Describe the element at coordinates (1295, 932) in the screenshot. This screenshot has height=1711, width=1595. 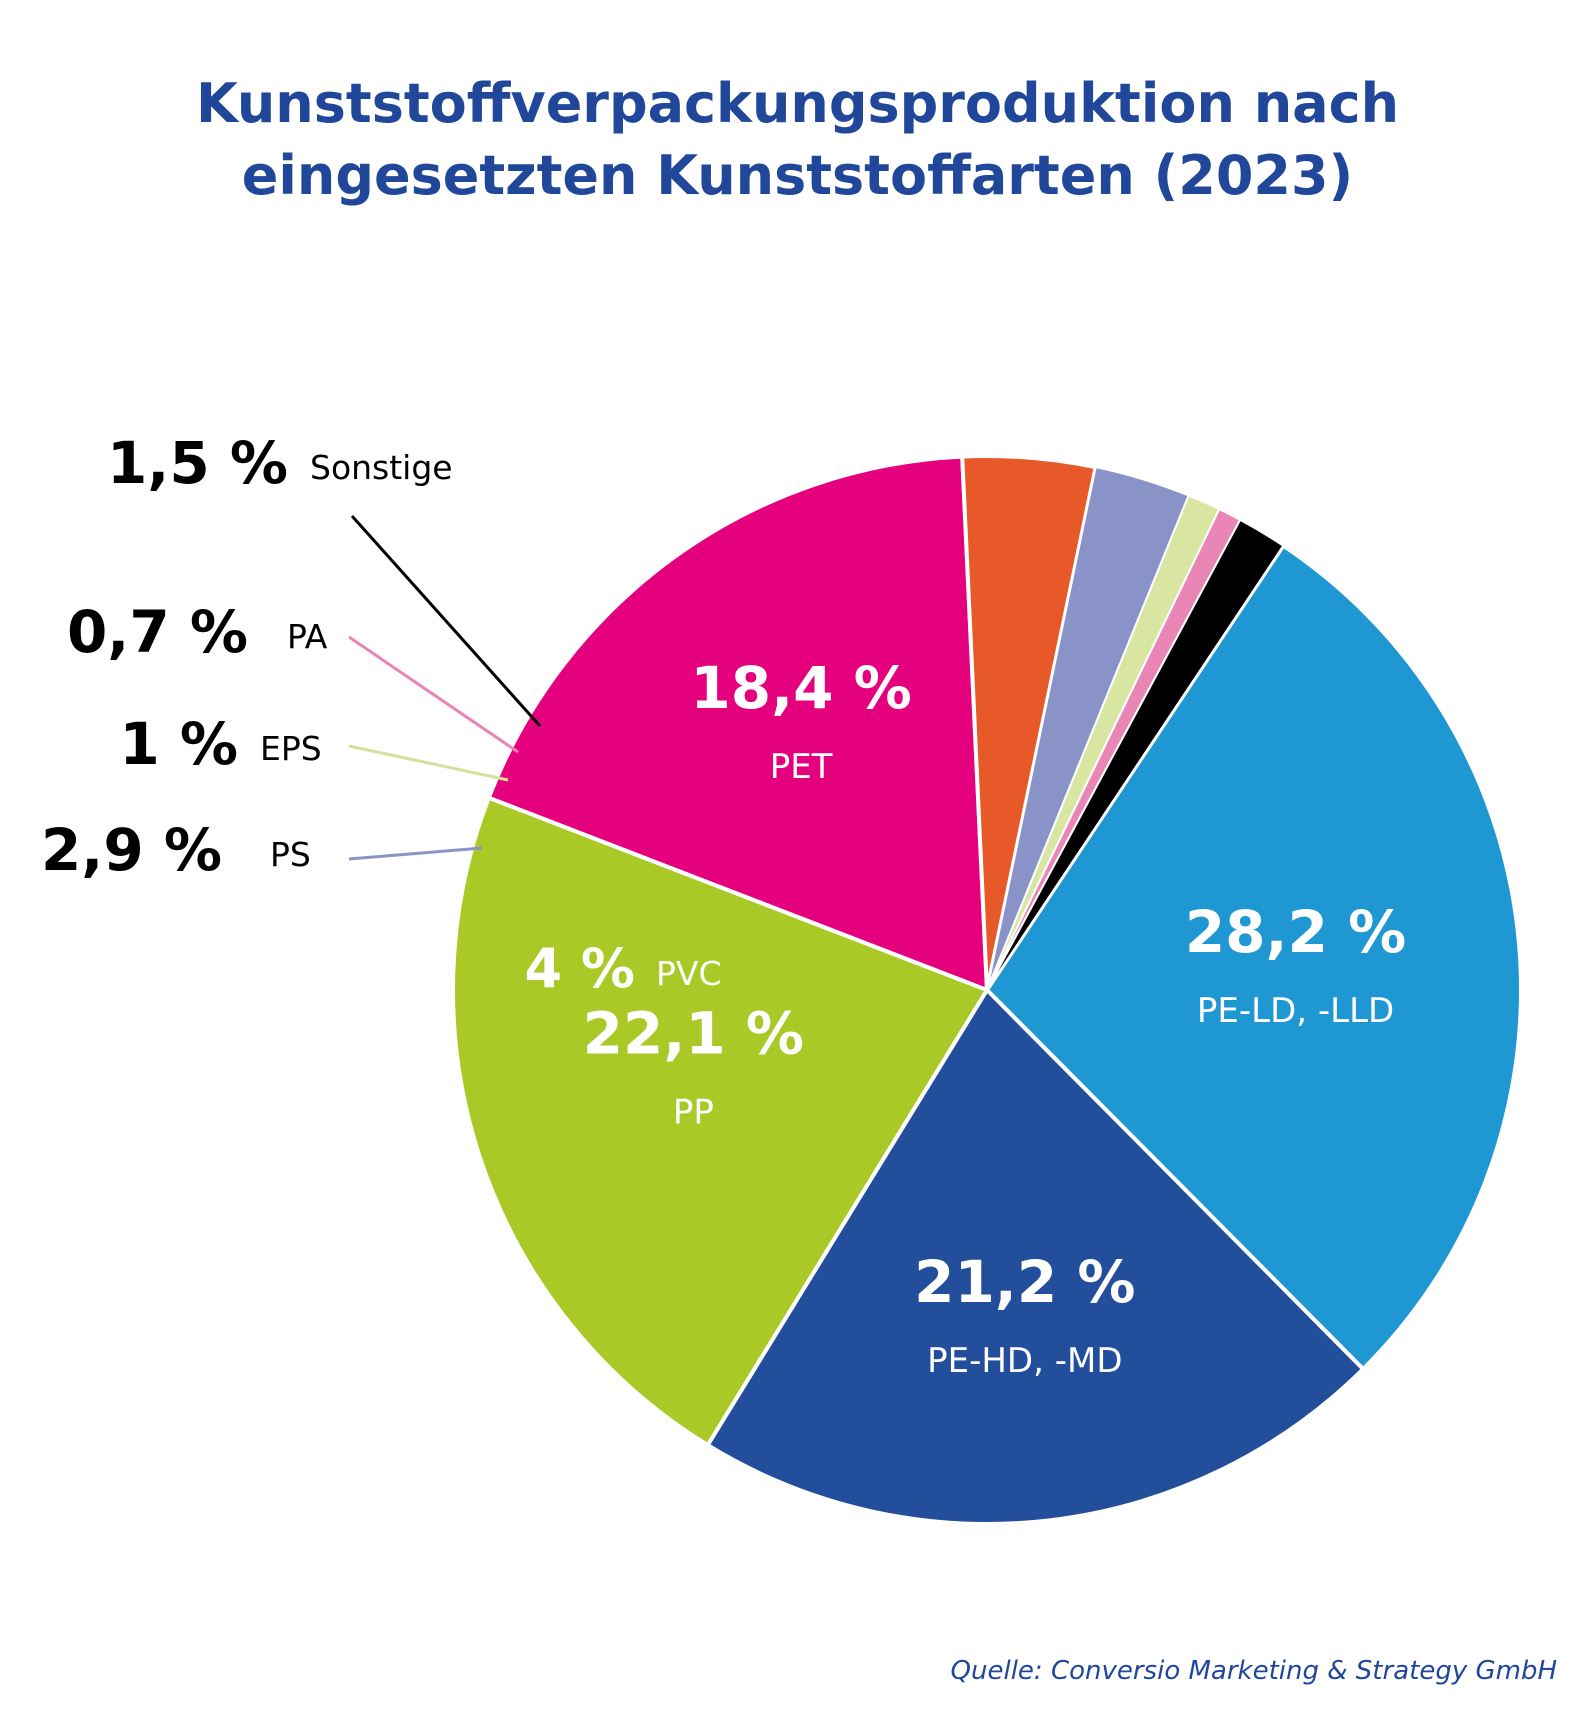
I see `value-label-pe-ld-lld: 28,2 %` at that location.